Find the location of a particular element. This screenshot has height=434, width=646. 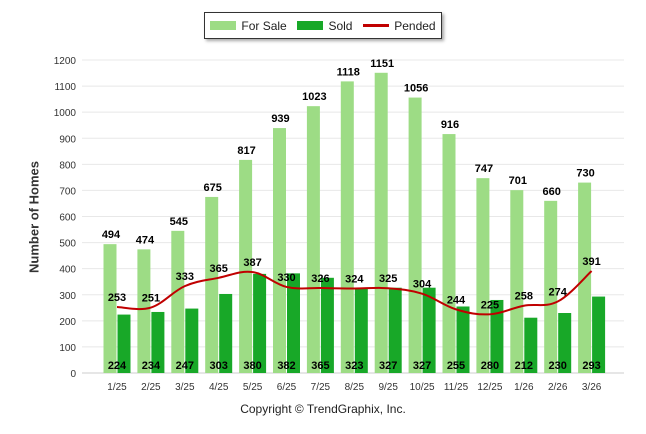

for-sale-value-label: 1023 is located at coordinates (314, 97).